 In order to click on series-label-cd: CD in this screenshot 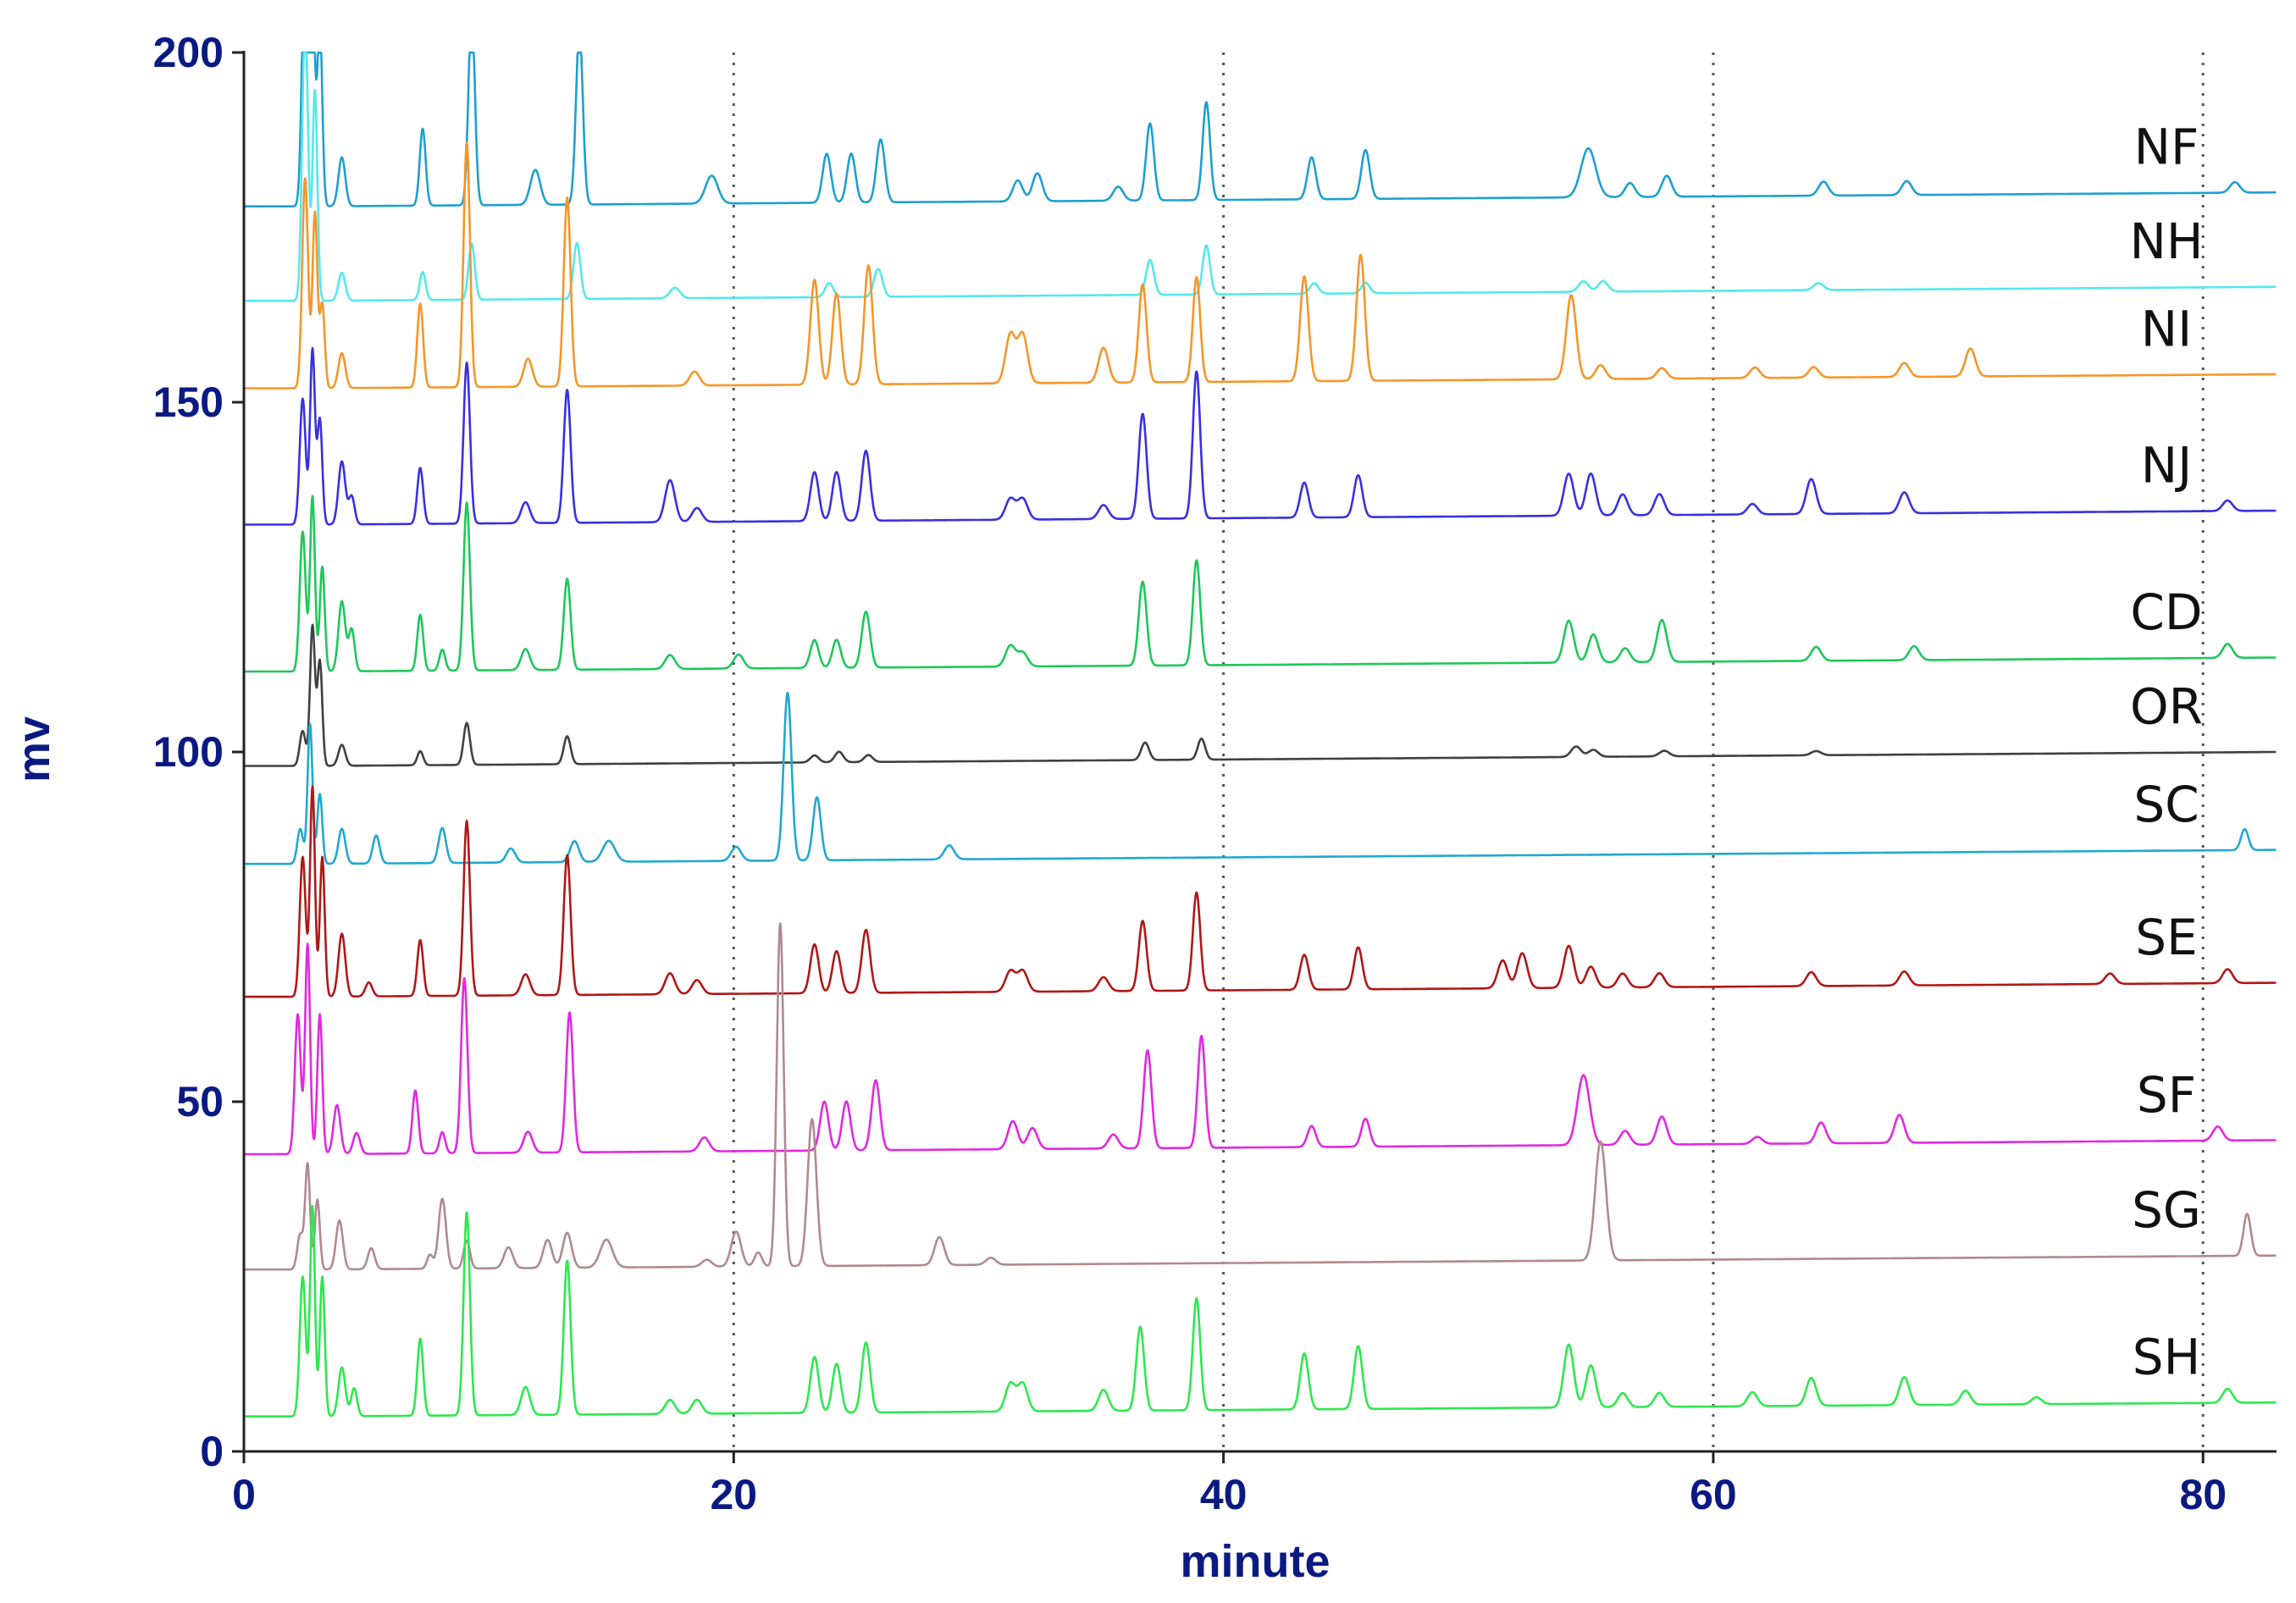, I will do `click(2166, 612)`.